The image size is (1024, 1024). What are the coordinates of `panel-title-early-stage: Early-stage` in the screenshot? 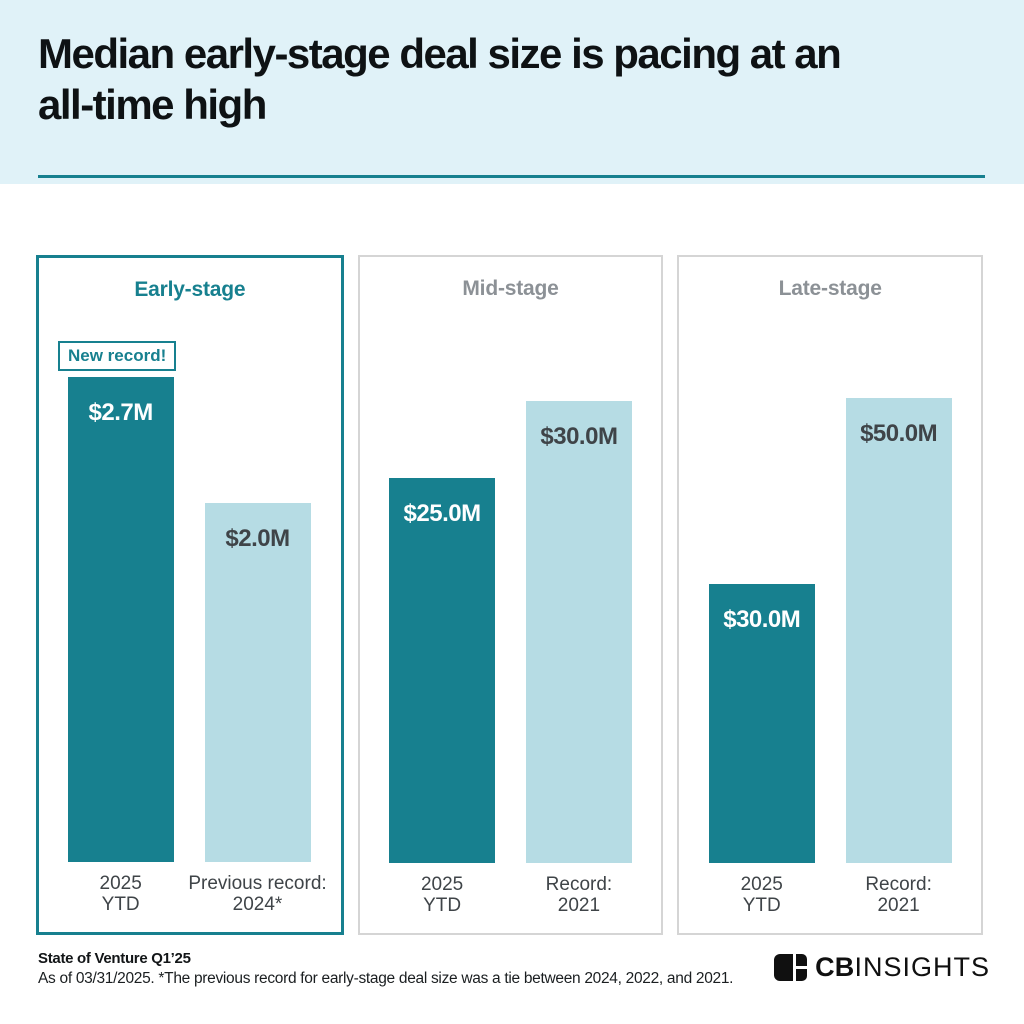 It's located at (190, 289).